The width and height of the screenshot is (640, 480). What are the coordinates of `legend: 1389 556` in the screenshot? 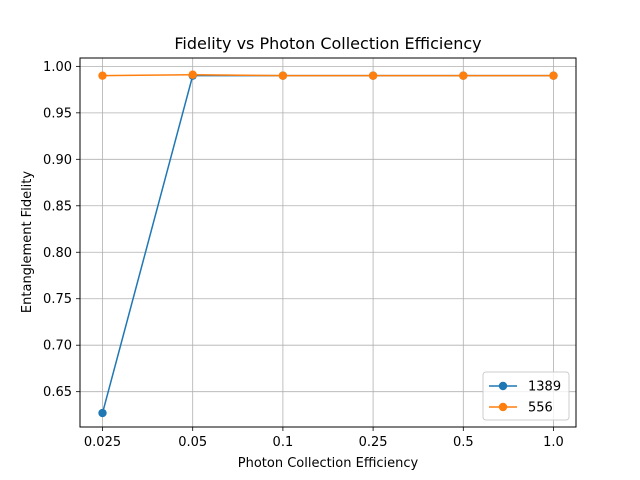 It's located at (526, 396).